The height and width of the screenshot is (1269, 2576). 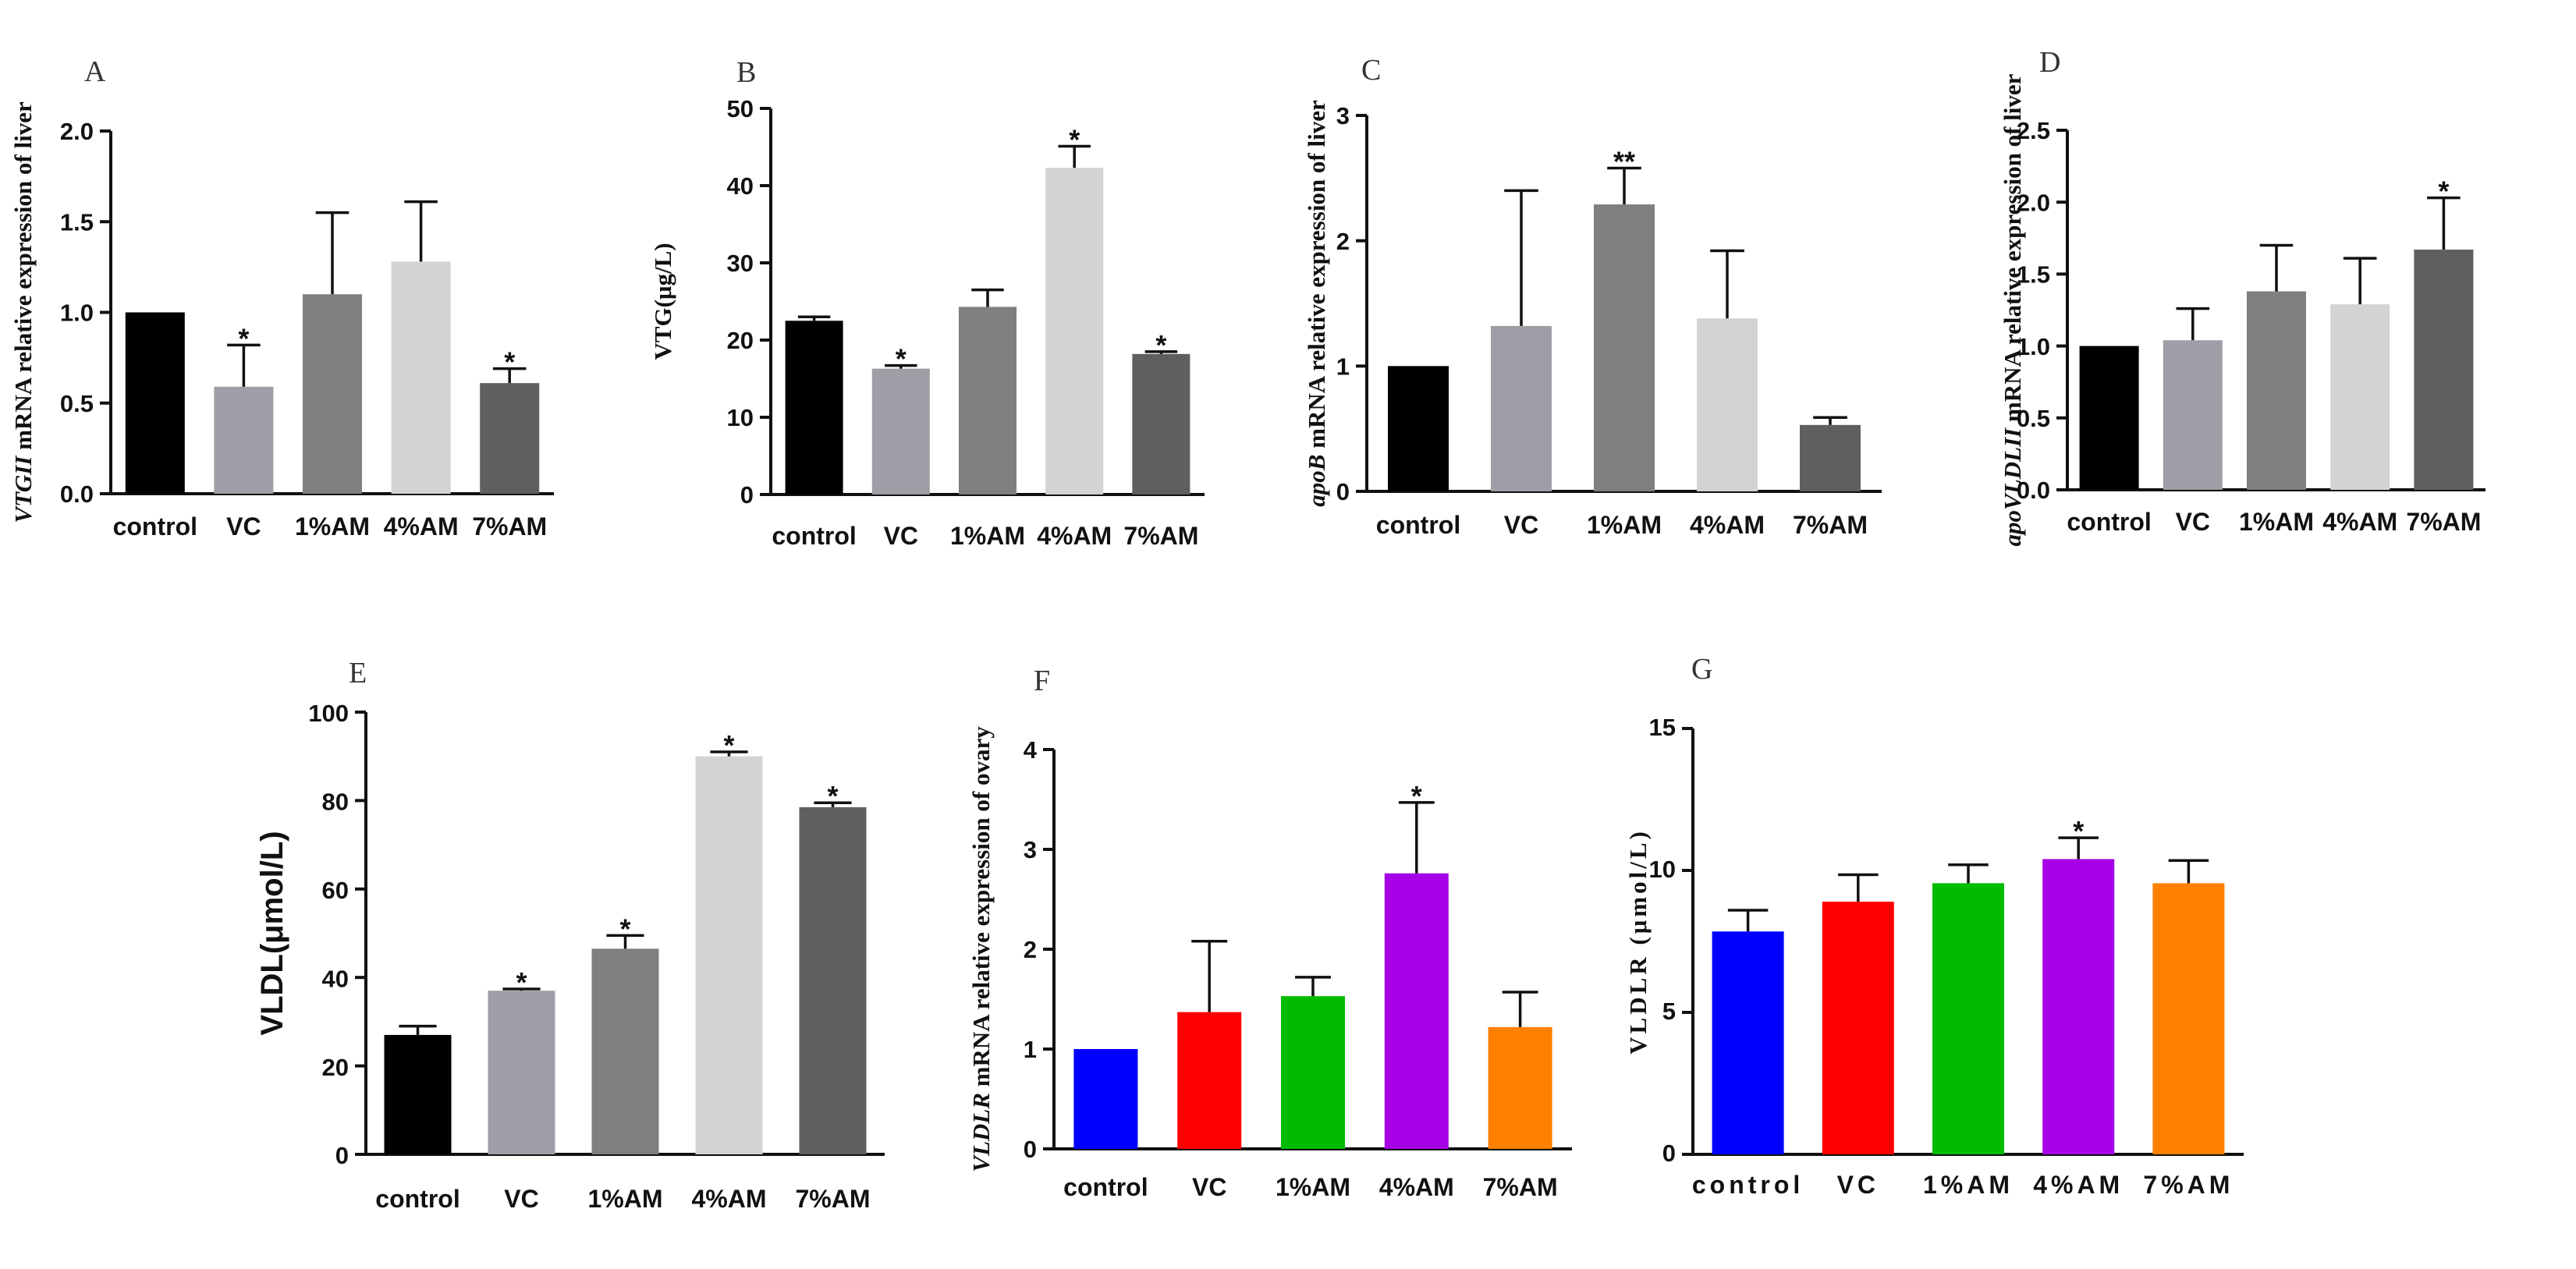 I want to click on y-tick-label: 50, so click(x=740, y=108).